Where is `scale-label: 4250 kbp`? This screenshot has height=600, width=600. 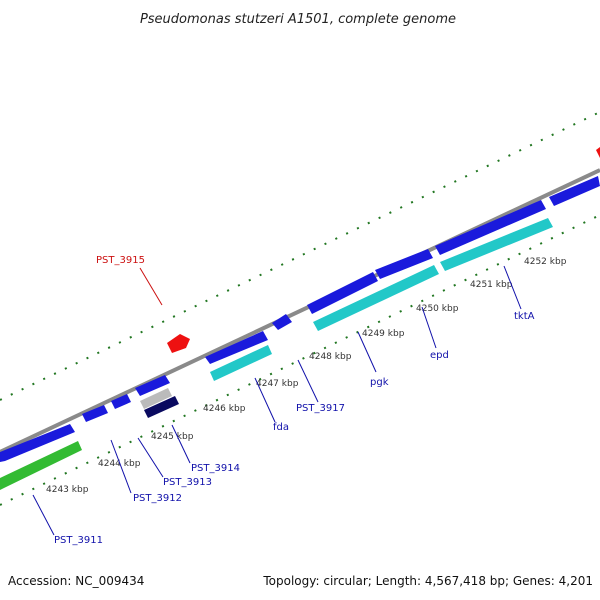 scale-label: 4250 kbp is located at coordinates (437, 309).